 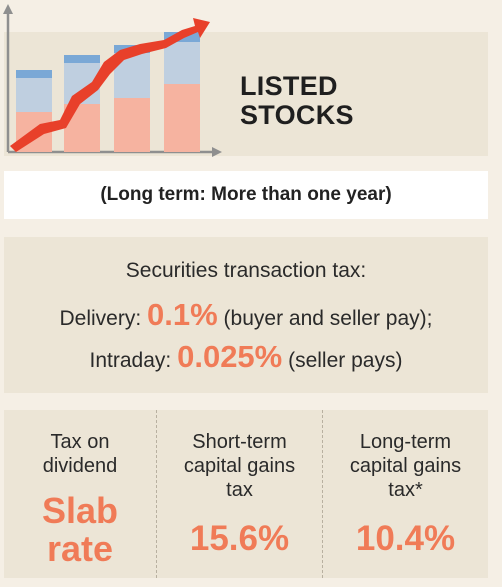 I want to click on dividend-tax-label-line1: Tax on, so click(x=80, y=442).